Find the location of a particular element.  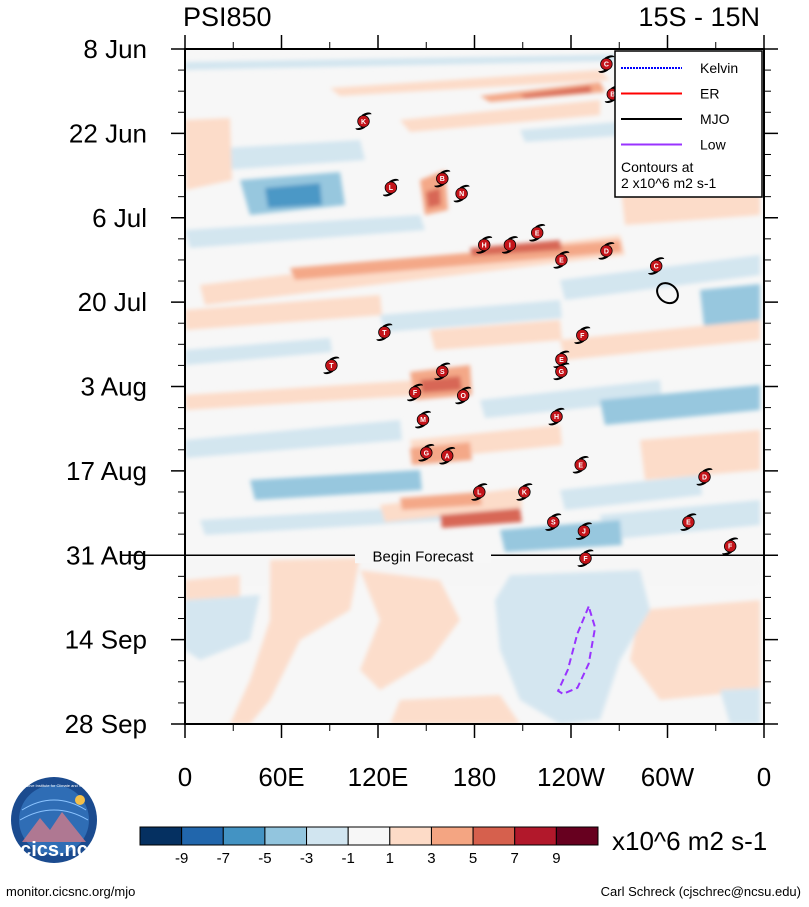

legend-label: Low is located at coordinates (713, 145).